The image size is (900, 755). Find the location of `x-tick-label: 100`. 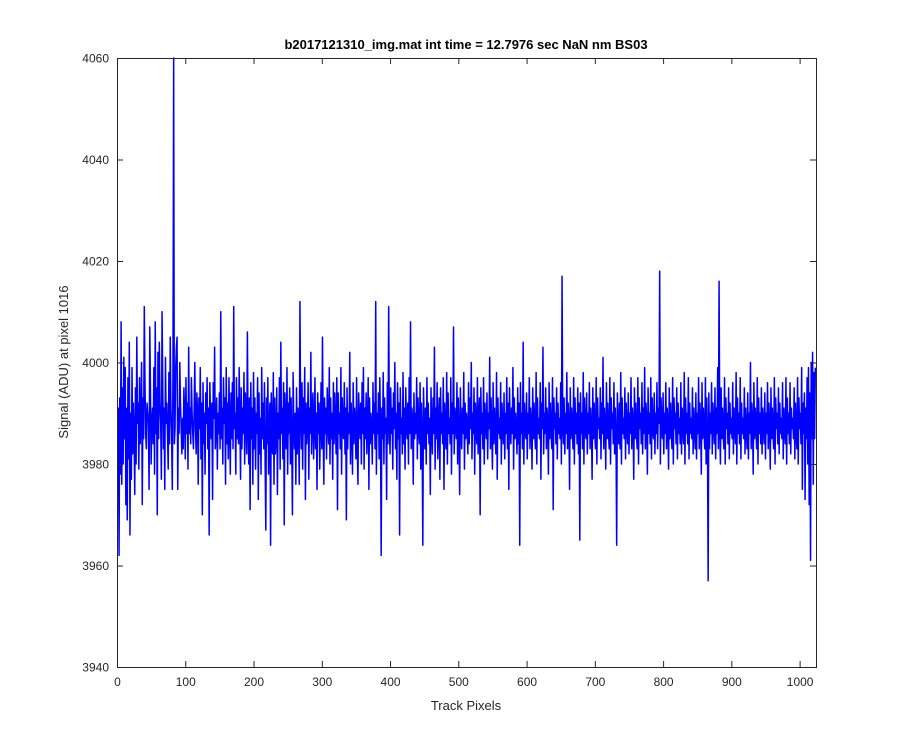

x-tick-label: 100 is located at coordinates (186, 682).